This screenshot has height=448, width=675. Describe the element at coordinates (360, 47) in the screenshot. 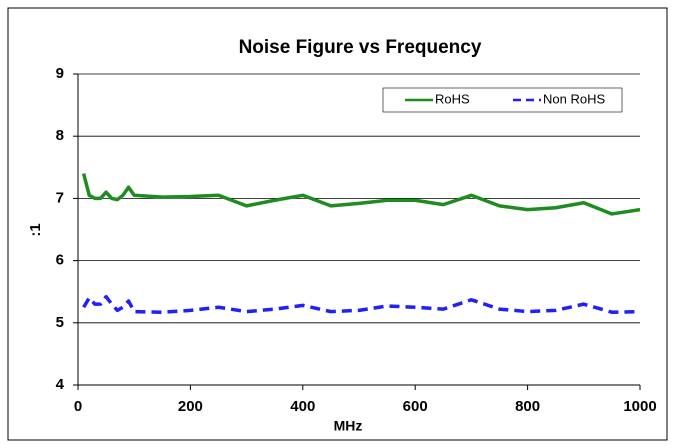

I see `chart-title: Noise Figure vs Frequency` at that location.